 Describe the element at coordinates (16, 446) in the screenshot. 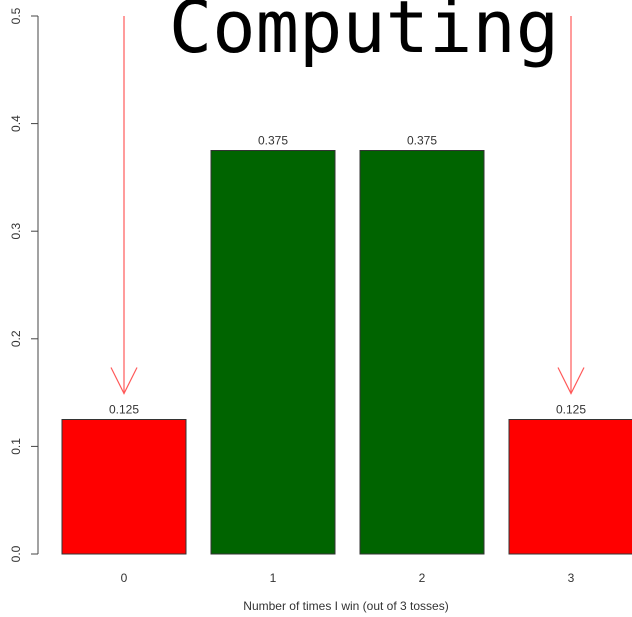

I see `y-tick-label: 0.1` at that location.